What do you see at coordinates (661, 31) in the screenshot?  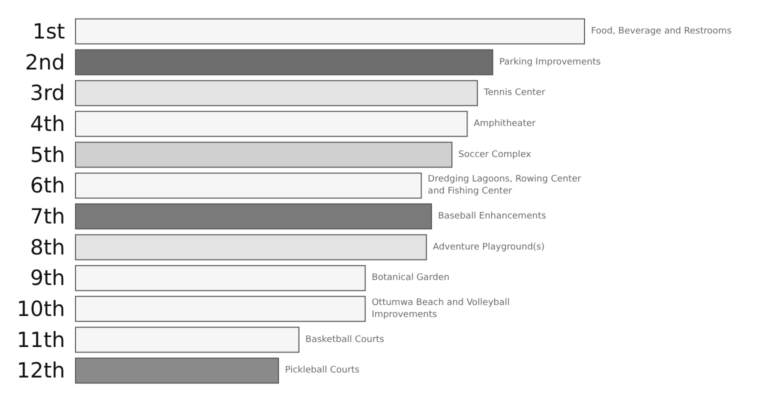 I see `annotation: Food, Beverage and Restrooms` at bounding box center [661, 31].